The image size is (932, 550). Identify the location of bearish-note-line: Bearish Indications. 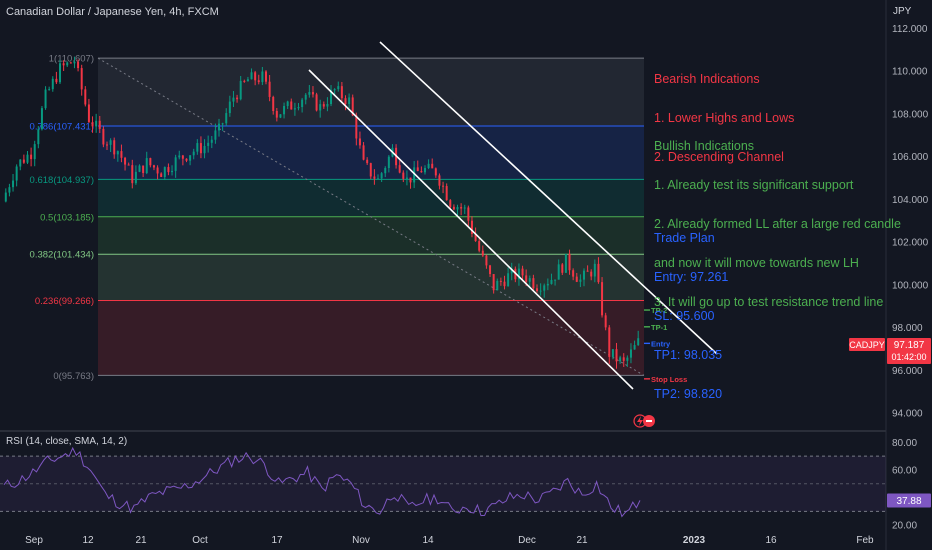
(707, 79).